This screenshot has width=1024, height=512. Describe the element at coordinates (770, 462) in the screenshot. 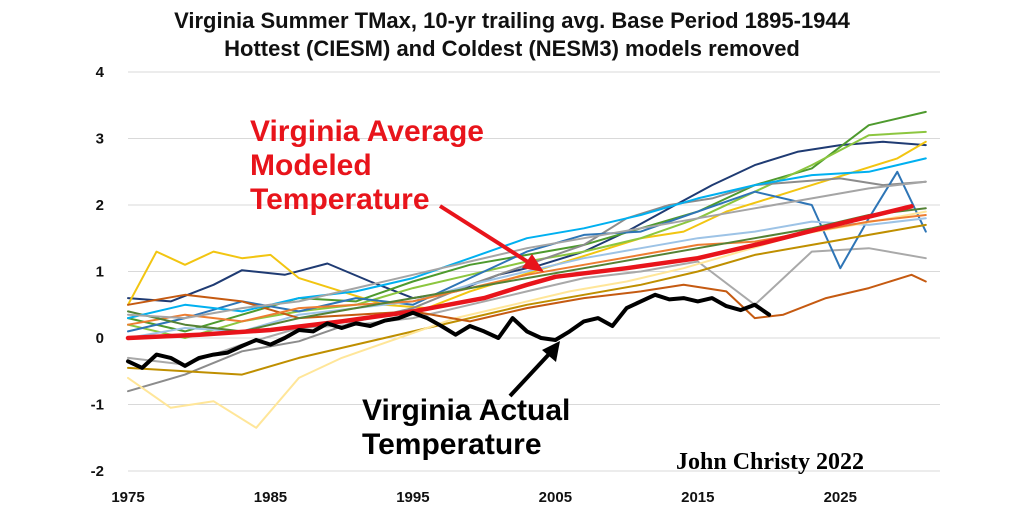

I see `credit-label: John Christy 2022` at that location.